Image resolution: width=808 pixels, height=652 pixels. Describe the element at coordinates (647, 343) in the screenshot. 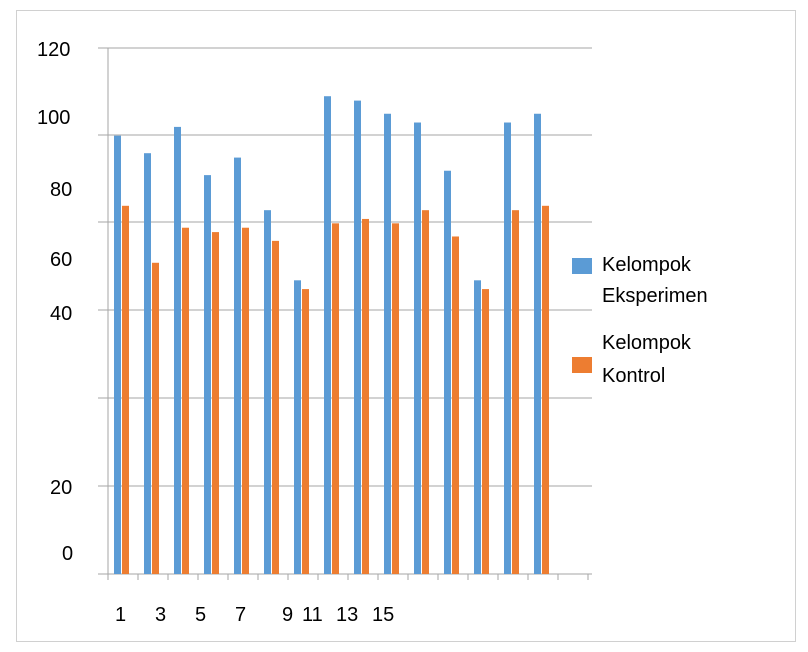

I see `legend-label-kontrol-line1: Kelompok` at that location.